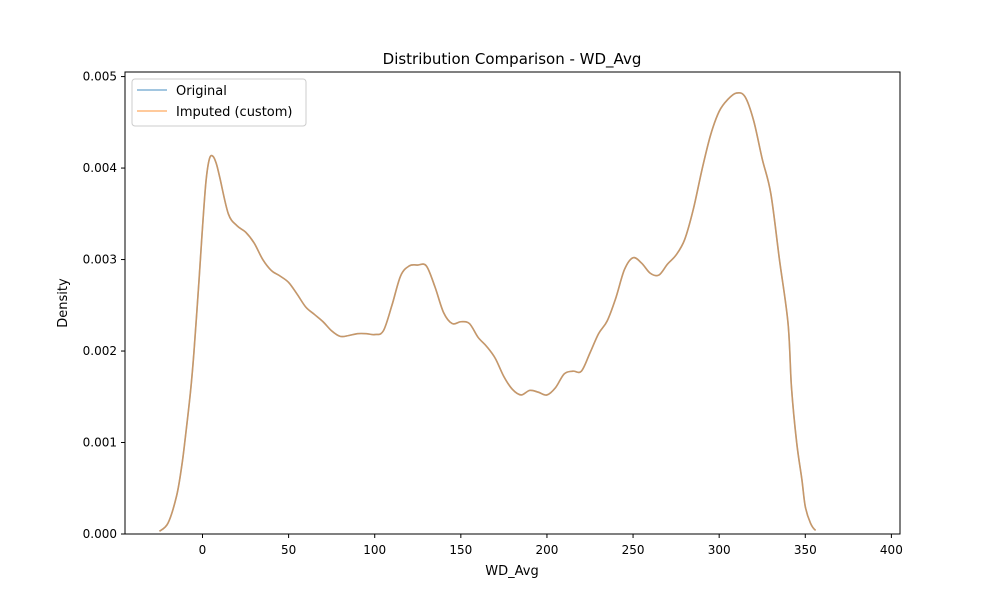 The image size is (1000, 600). I want to click on y-axis-ticks: 0.000 0.001 0.002 0.003 0.004 0.005, so click(104, 305).